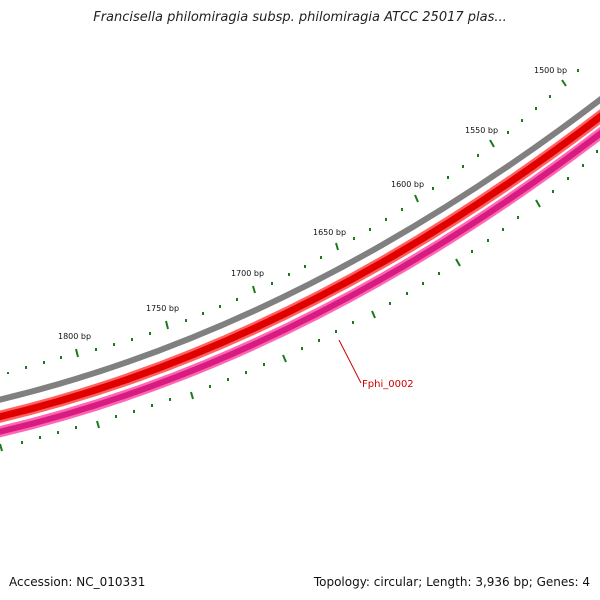 This screenshot has height=600, width=600. I want to click on accession-label: Accession: NC_010331, so click(77, 582).